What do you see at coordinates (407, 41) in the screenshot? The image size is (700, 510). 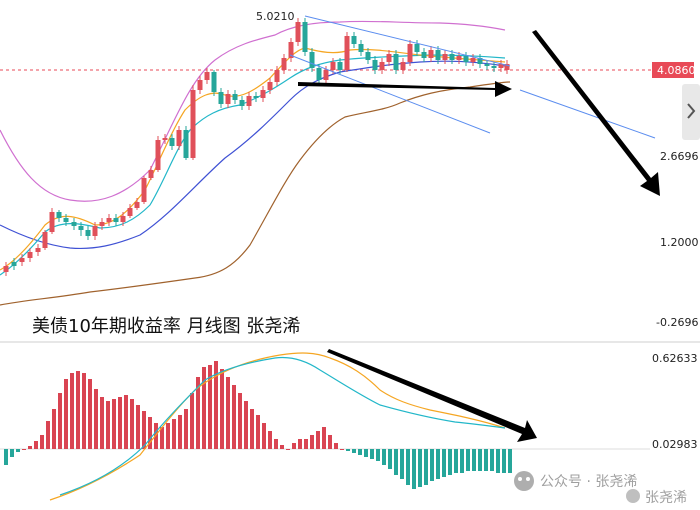 I see `upper-trendline` at bounding box center [407, 41].